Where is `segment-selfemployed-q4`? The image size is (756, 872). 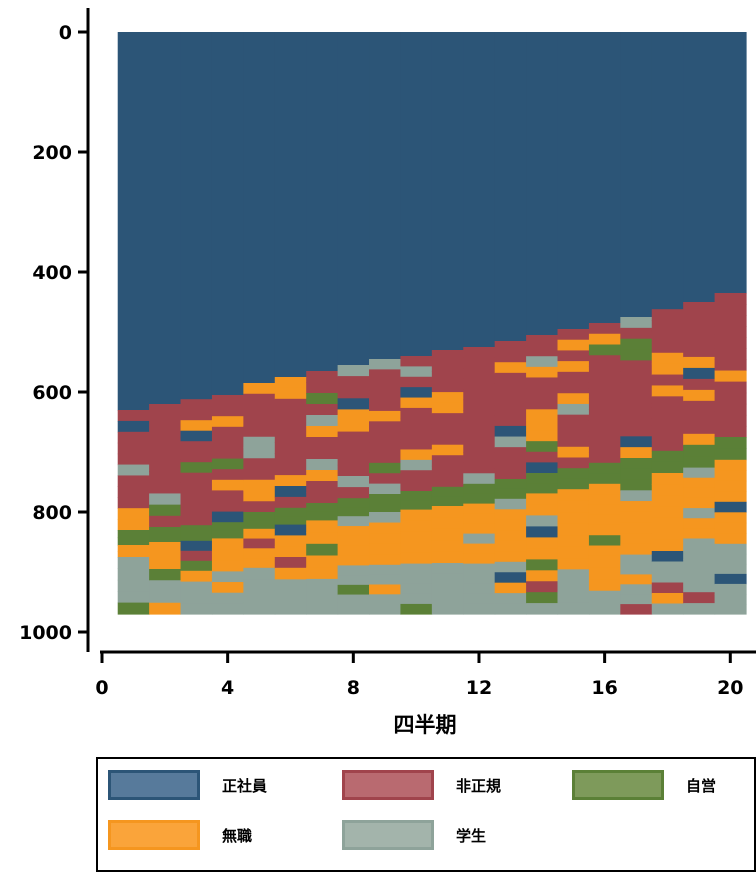
segment-selfemployed-q4 is located at coordinates (227, 534).